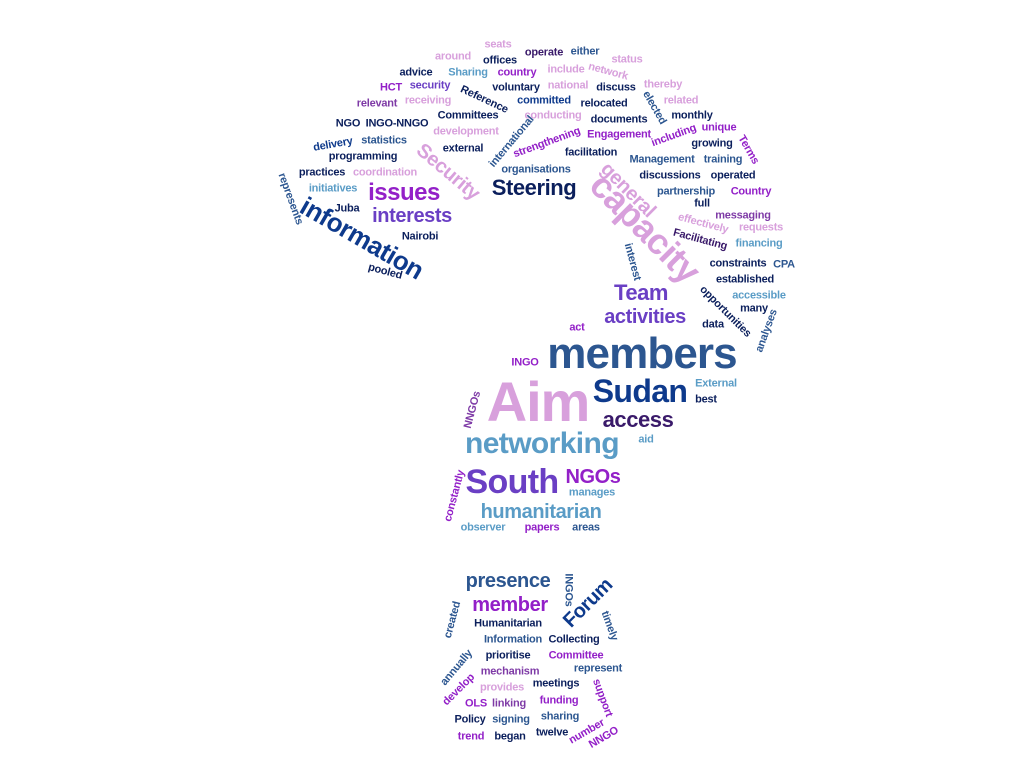  What do you see at coordinates (552, 732) in the screenshot?
I see `word-twelve: twelve` at bounding box center [552, 732].